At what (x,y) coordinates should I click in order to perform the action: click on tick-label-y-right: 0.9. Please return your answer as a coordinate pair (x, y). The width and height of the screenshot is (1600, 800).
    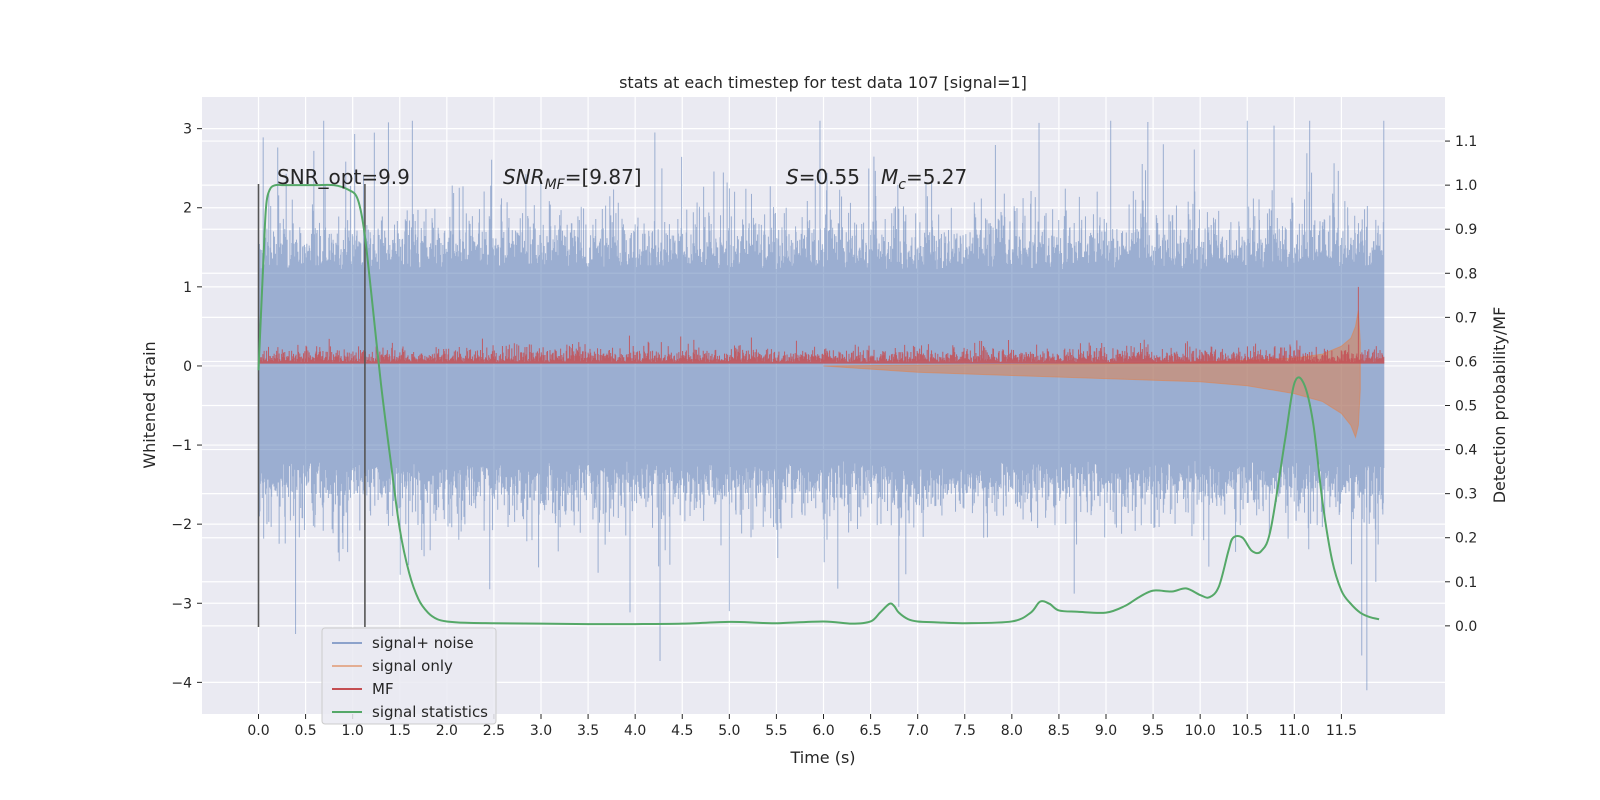
    Looking at the image, I should click on (1466, 230).